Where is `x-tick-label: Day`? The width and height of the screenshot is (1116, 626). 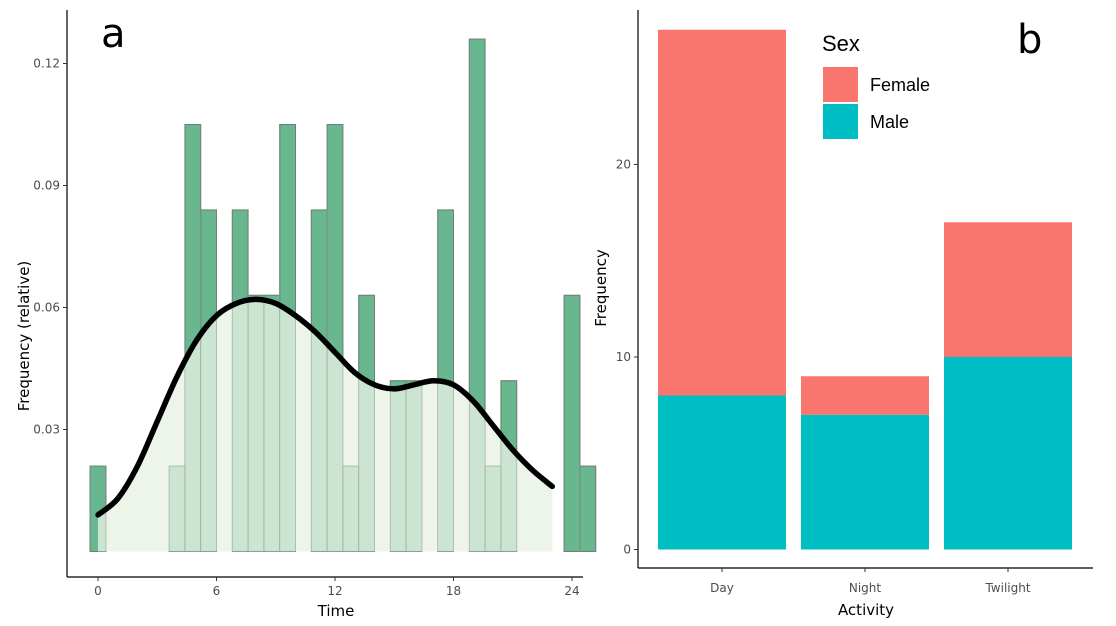
x-tick-label: Day is located at coordinates (722, 588).